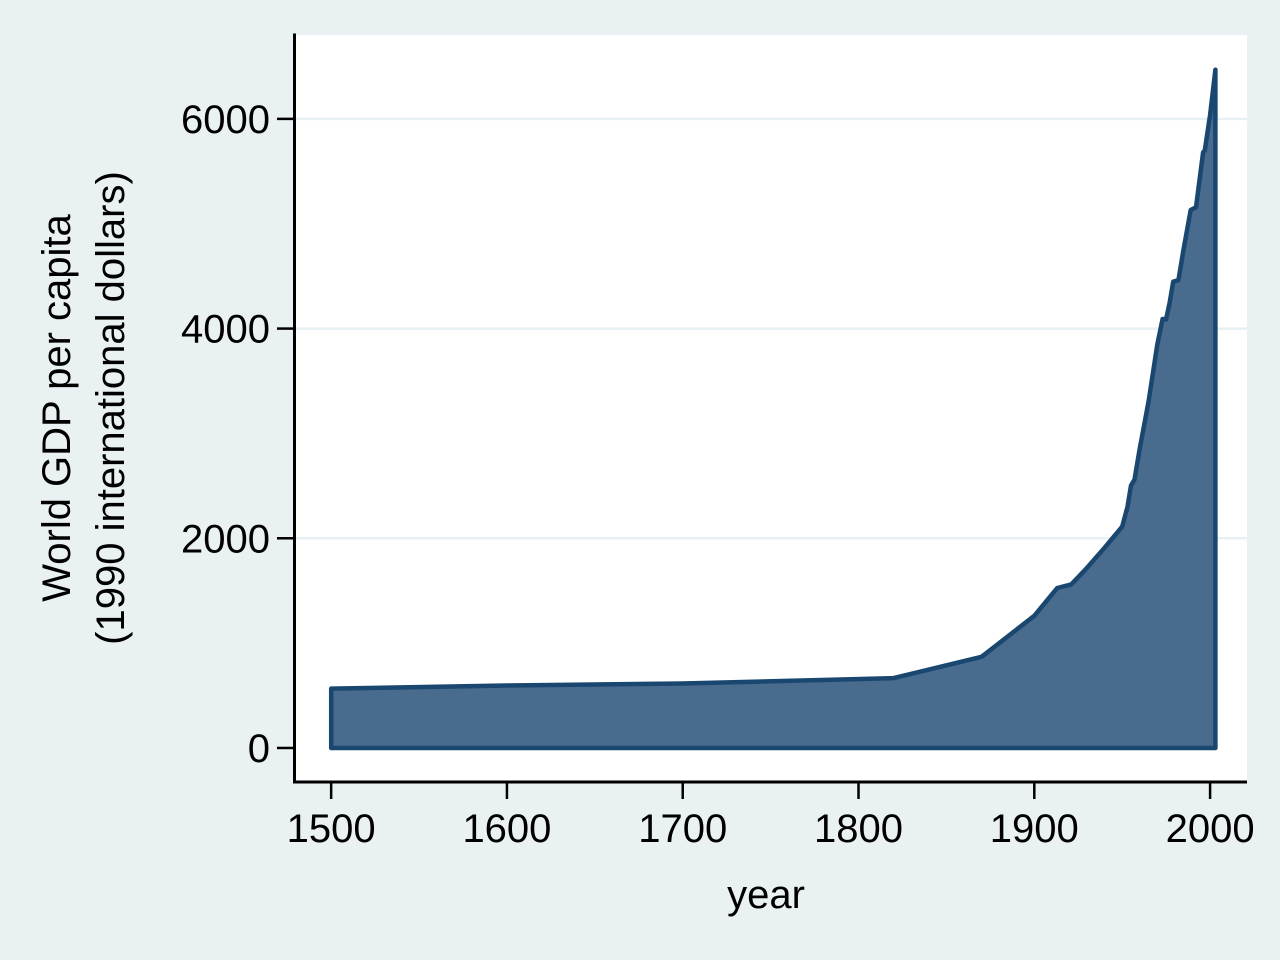  I want to click on x-axis-ticks: 1500 1600 1700 1800 1900 2000, so click(771, 817).